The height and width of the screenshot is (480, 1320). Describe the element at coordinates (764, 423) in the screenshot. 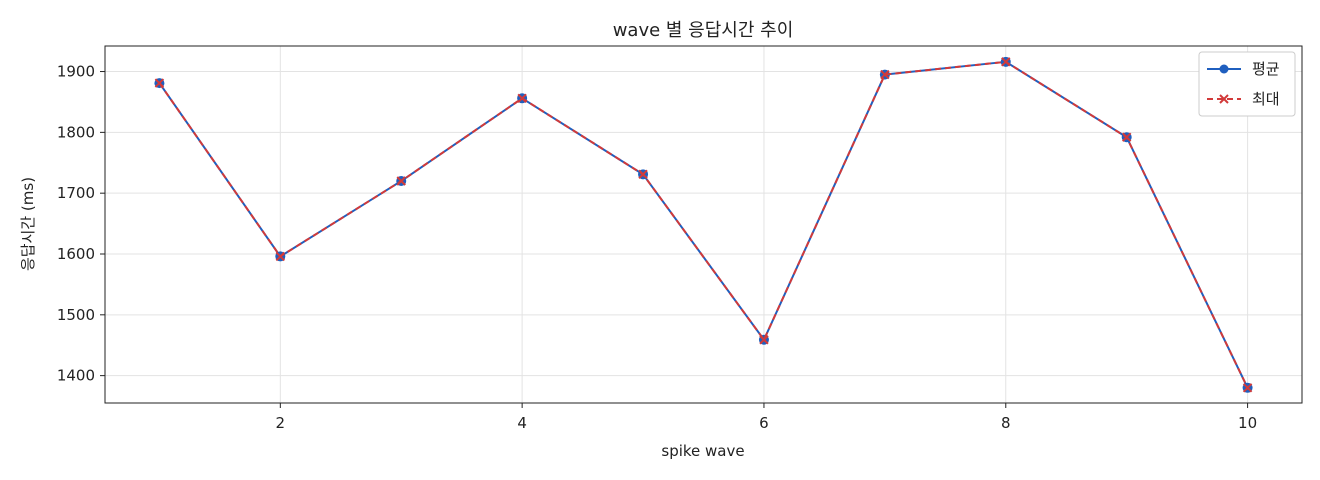

I see `x-tick-label: 6` at that location.